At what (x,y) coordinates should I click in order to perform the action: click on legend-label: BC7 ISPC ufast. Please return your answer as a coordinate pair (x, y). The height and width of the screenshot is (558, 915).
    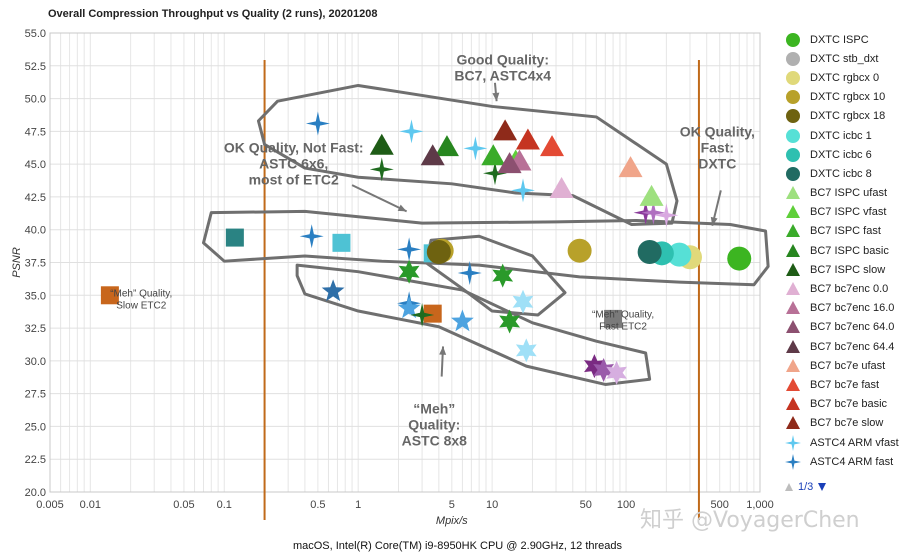
    Looking at the image, I should click on (849, 193).